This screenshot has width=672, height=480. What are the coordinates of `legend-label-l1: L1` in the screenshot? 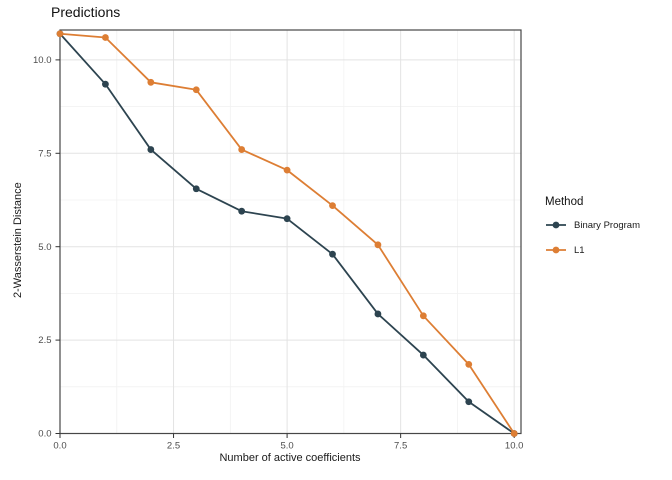 It's located at (579, 250).